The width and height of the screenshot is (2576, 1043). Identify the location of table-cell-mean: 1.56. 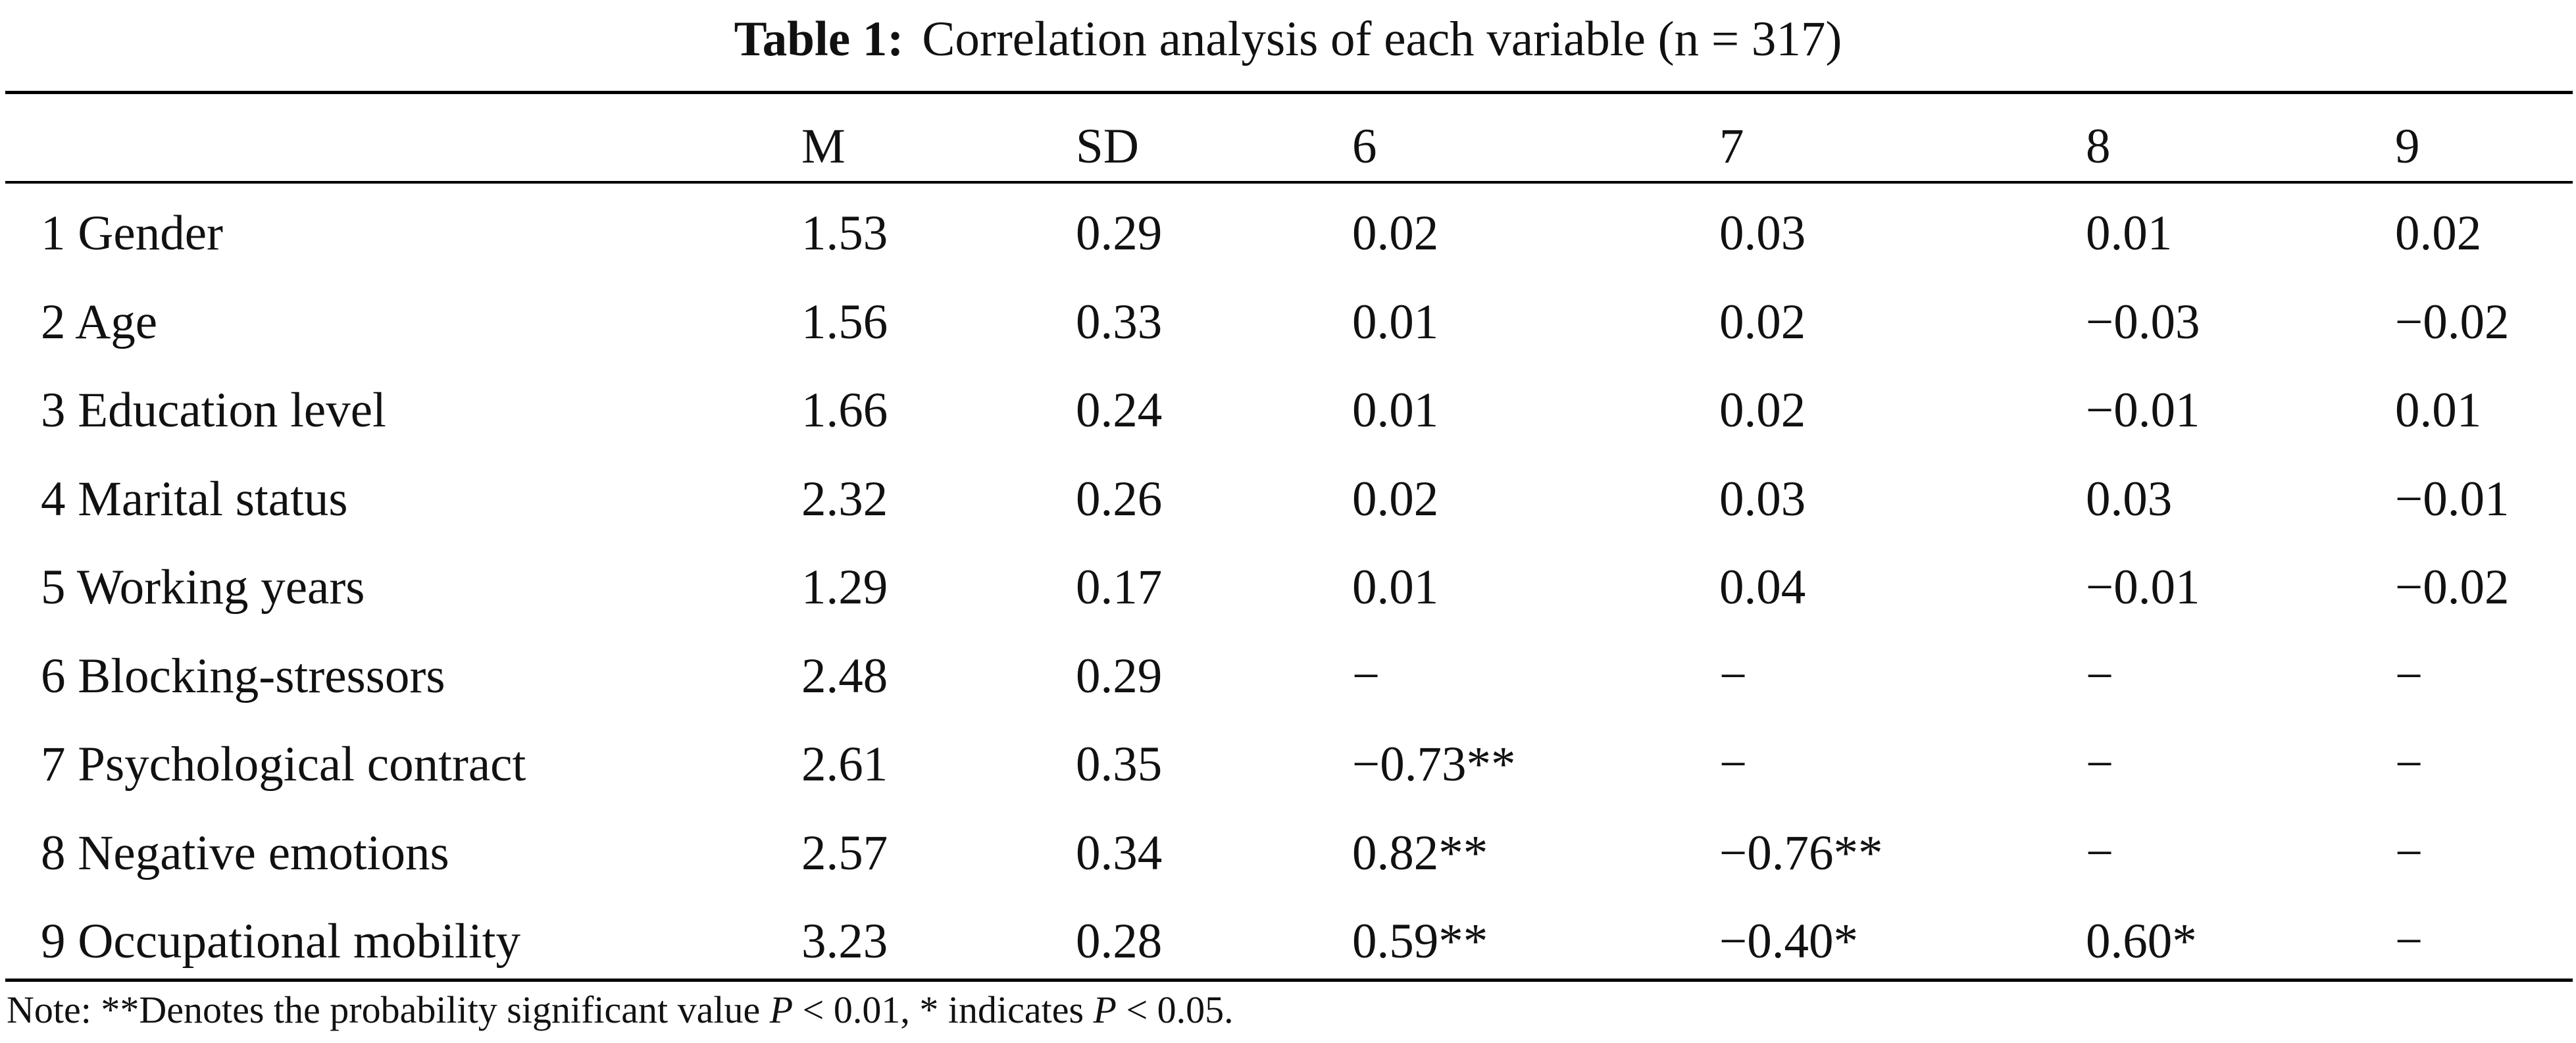
(844, 322).